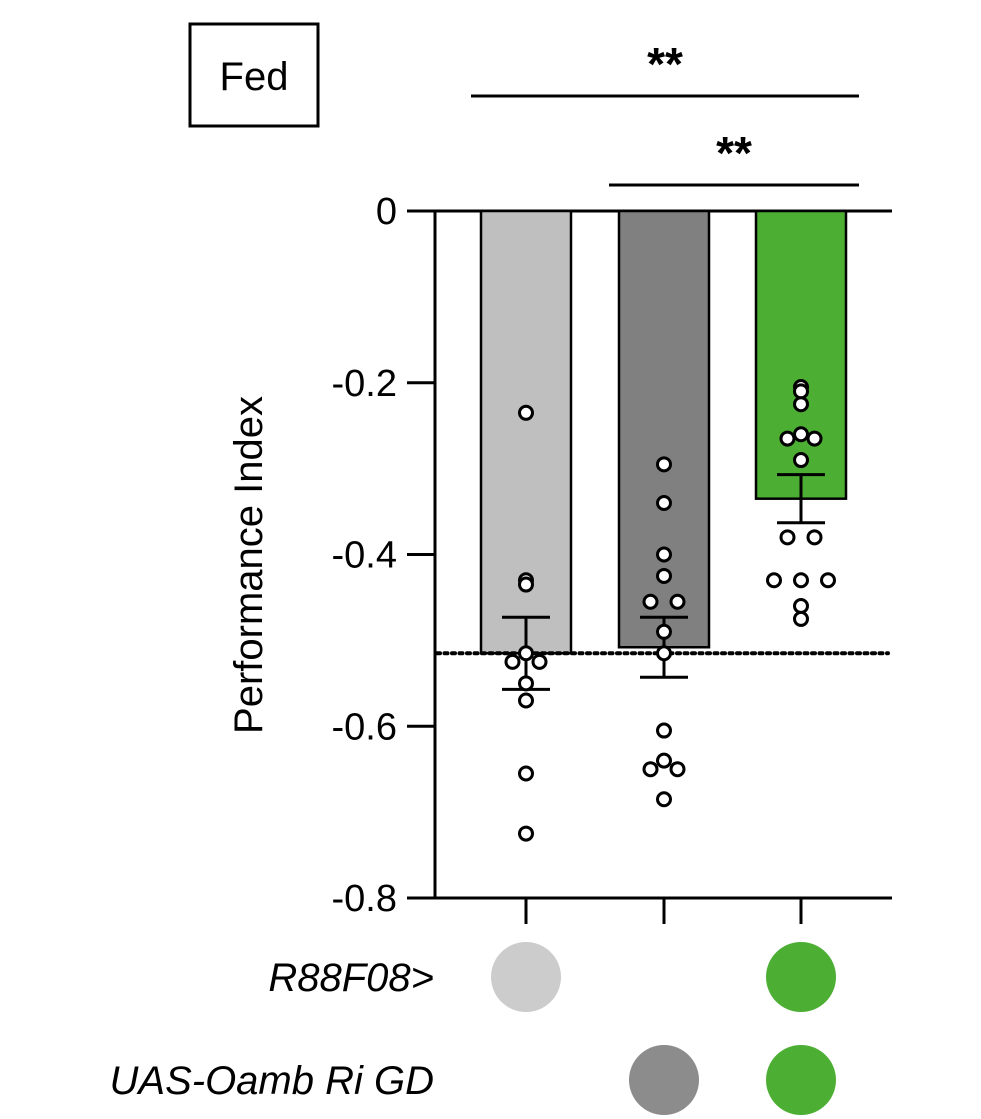  What do you see at coordinates (364, 899) in the screenshot?
I see `y-tick-label: -0.8` at bounding box center [364, 899].